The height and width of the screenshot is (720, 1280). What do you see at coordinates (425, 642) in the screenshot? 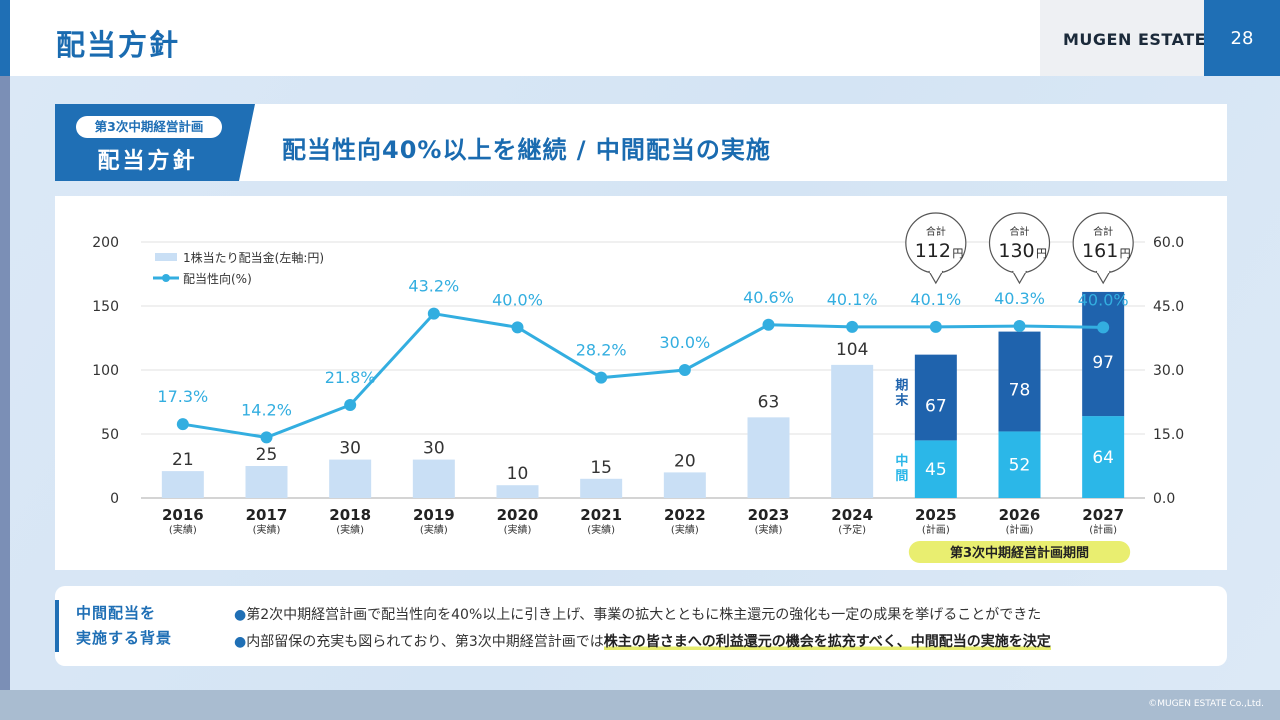
I see `note-bullet-2-text: 内部留保の充実も図られており、第3次中期経営計画では` at bounding box center [425, 642].